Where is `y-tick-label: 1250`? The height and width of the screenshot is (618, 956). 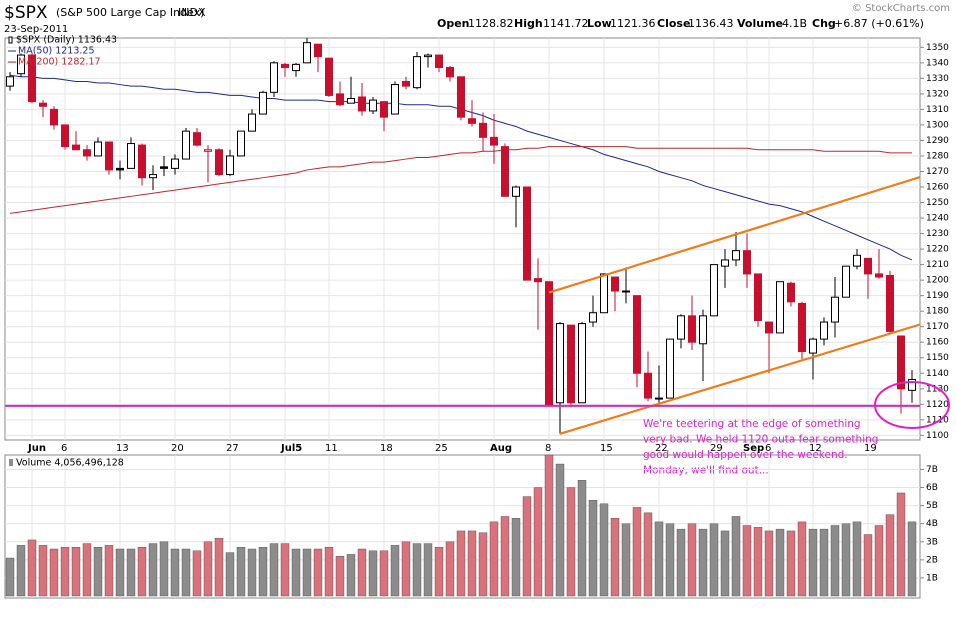
y-tick-label: 1250 is located at coordinates (937, 203).